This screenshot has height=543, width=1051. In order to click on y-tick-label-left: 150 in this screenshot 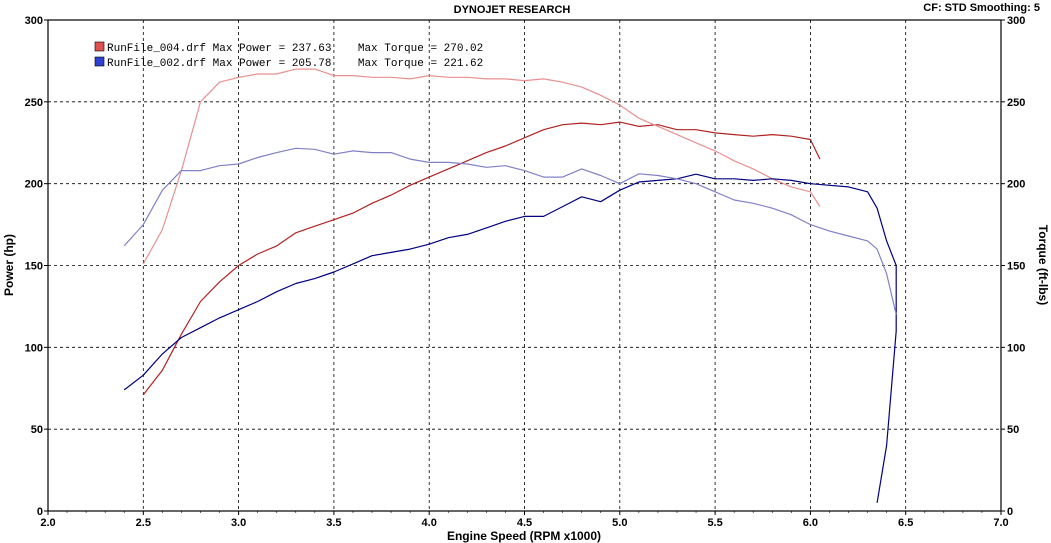, I will do `click(34, 267)`.